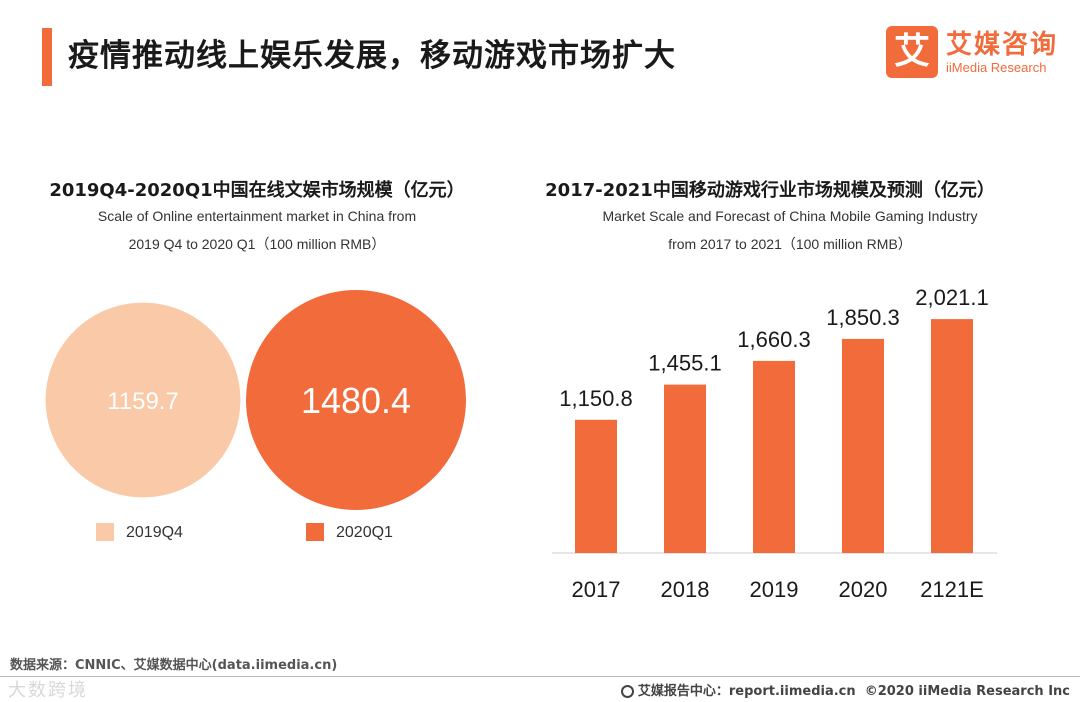 Image resolution: width=1080 pixels, height=702 pixels. Describe the element at coordinates (257, 244) in the screenshot. I see `left-chart-subtitle-line2: 2019 Q4 to 2020 Q1（100 million RMB）` at that location.